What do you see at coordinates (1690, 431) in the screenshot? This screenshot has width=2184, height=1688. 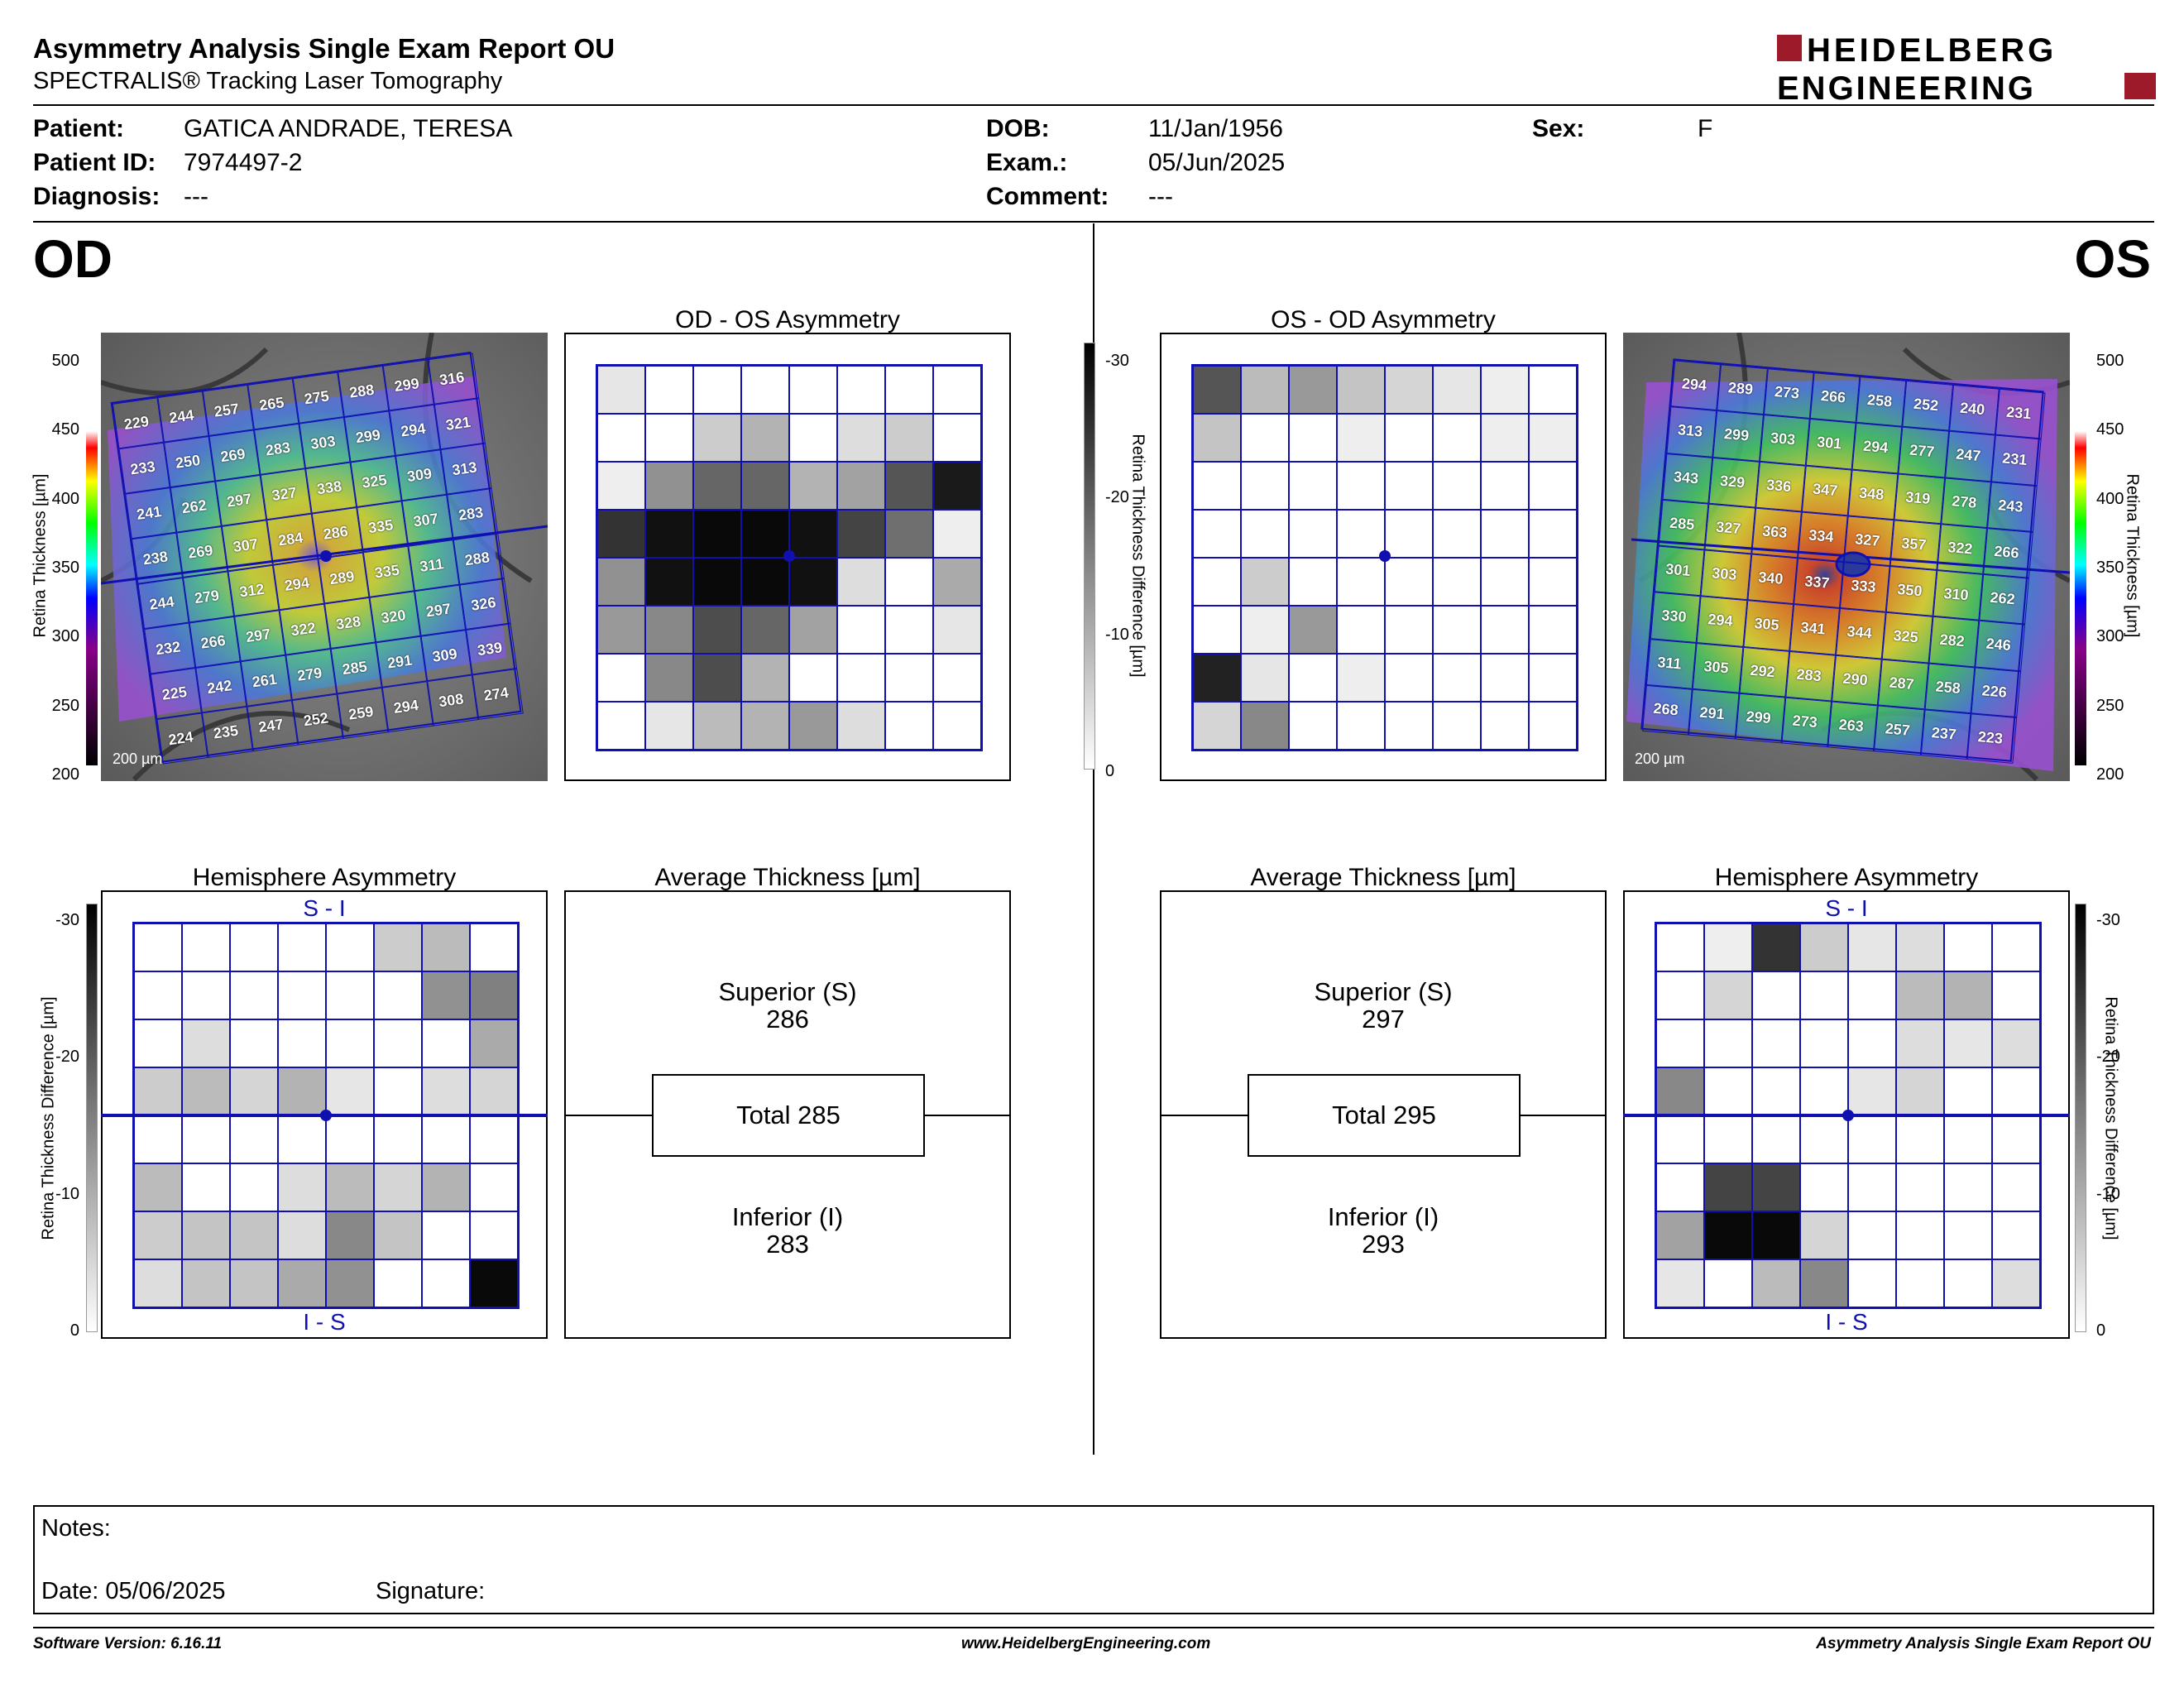 I see `os-thickness-value: 313` at bounding box center [1690, 431].